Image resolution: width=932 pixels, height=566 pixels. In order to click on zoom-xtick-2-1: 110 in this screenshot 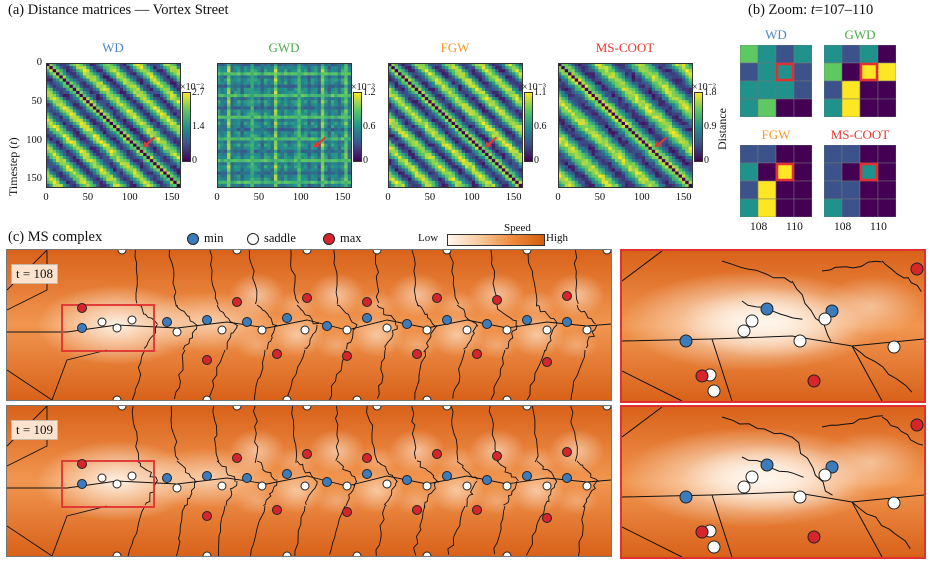, I will do `click(794, 227)`.